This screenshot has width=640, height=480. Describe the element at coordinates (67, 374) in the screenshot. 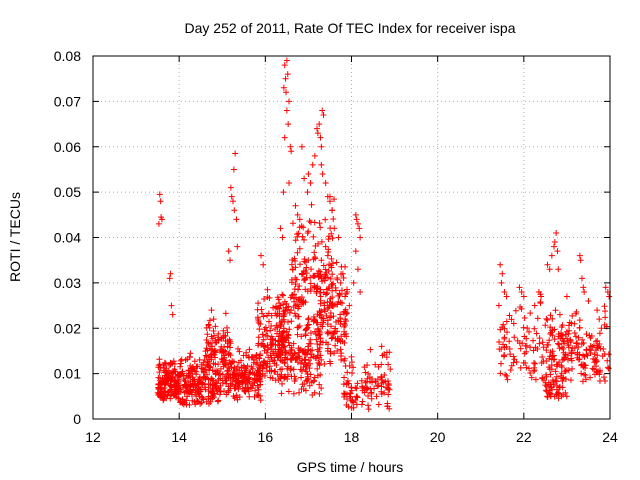

I see `y-tick-label: 0.01` at that location.